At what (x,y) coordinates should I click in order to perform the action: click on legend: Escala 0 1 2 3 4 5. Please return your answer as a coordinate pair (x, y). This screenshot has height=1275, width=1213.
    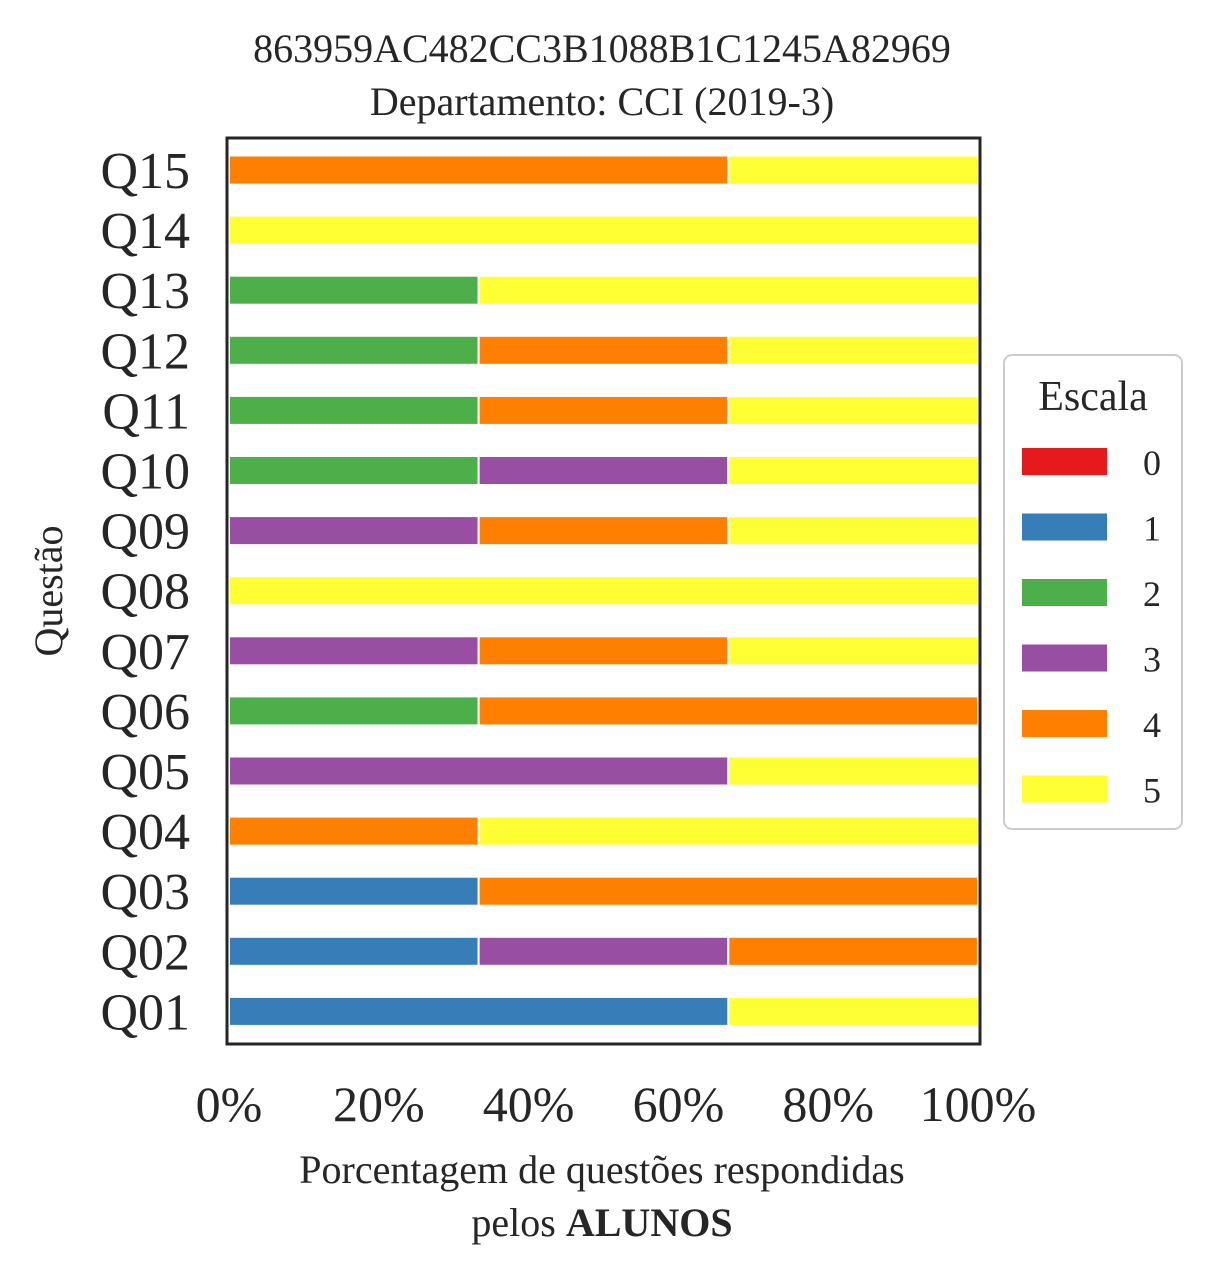
    Looking at the image, I should click on (1093, 592).